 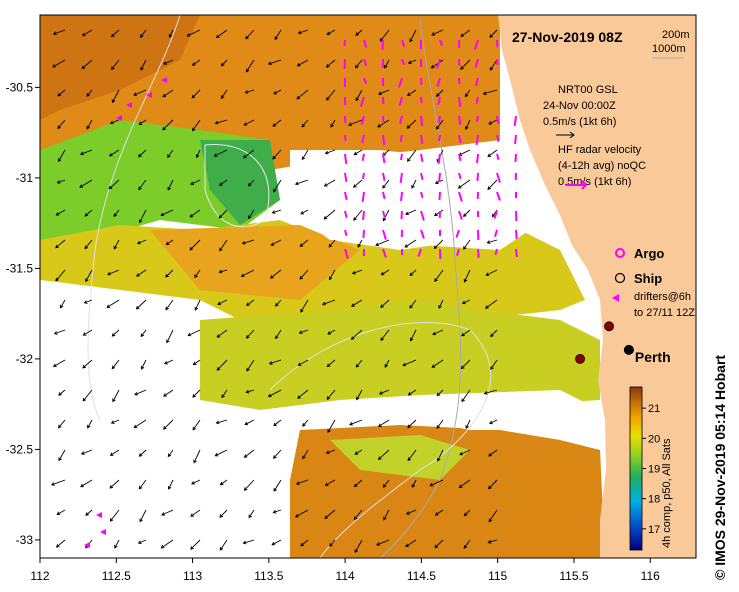 I want to click on sst-south-central, so click(x=400, y=355).